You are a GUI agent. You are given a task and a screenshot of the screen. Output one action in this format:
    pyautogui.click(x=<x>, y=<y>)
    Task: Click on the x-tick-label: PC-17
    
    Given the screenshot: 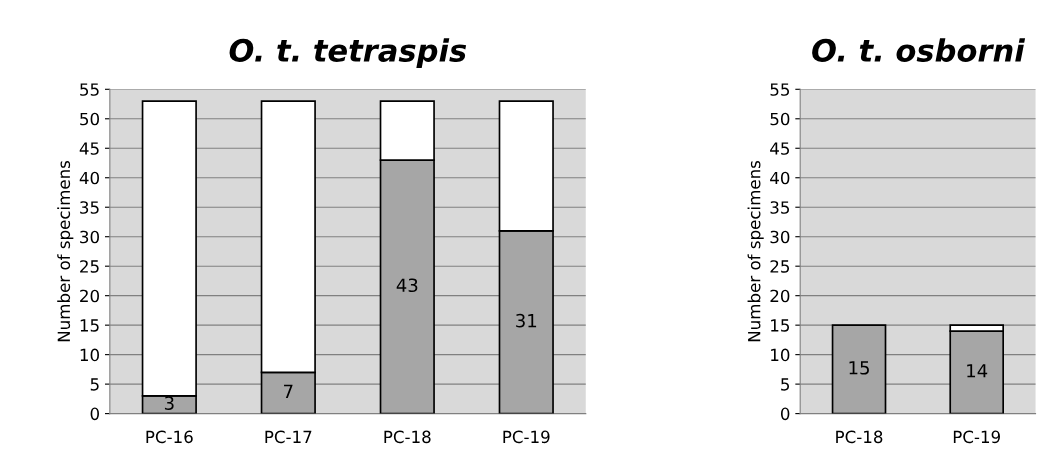 What is the action you would take?
    pyautogui.click(x=288, y=437)
    